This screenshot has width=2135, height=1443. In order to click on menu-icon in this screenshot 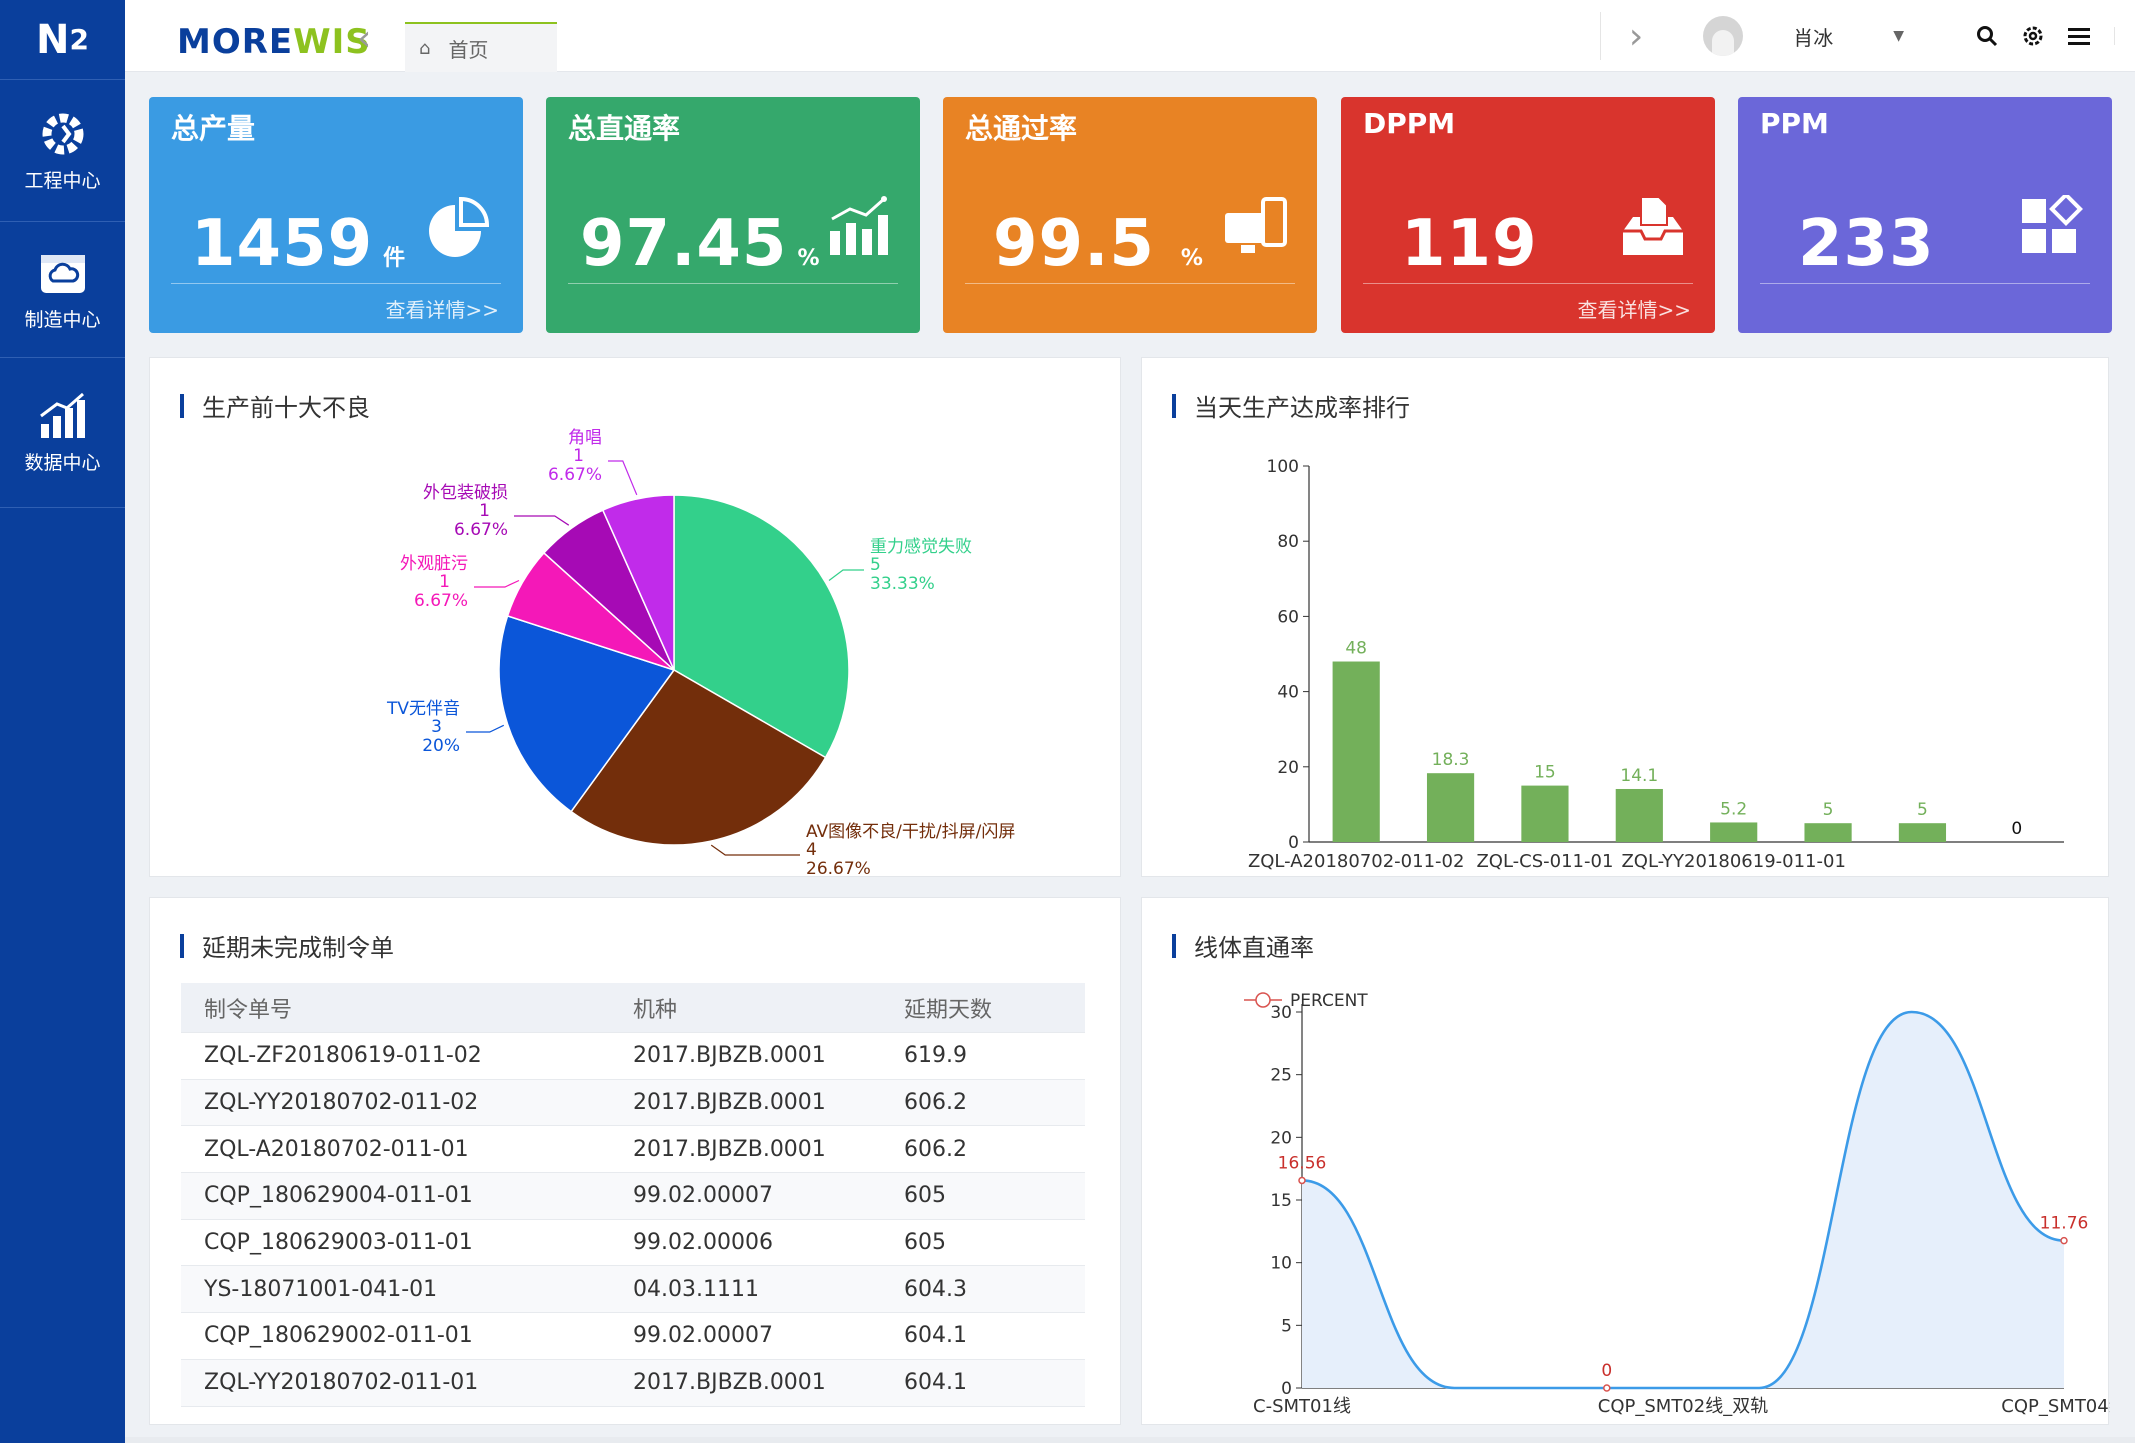, I will do `click(2079, 36)`.